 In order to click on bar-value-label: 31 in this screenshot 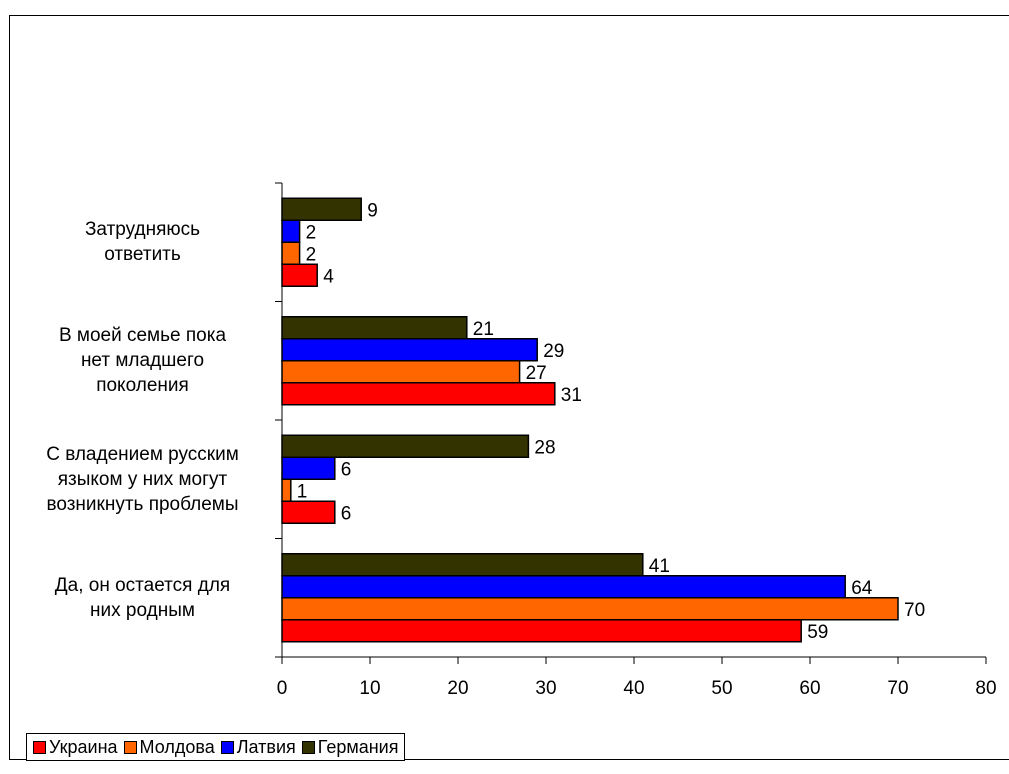, I will do `click(571, 395)`.